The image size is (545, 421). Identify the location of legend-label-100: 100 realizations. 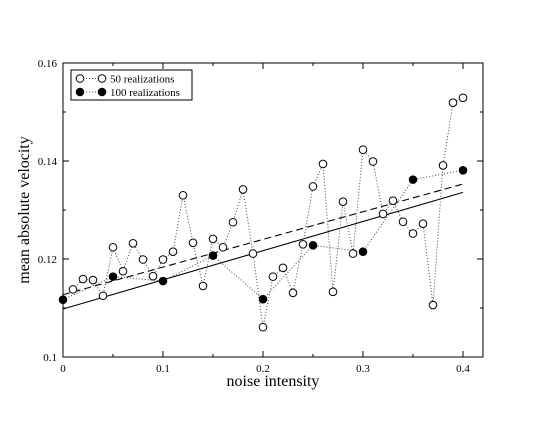
(145, 93).